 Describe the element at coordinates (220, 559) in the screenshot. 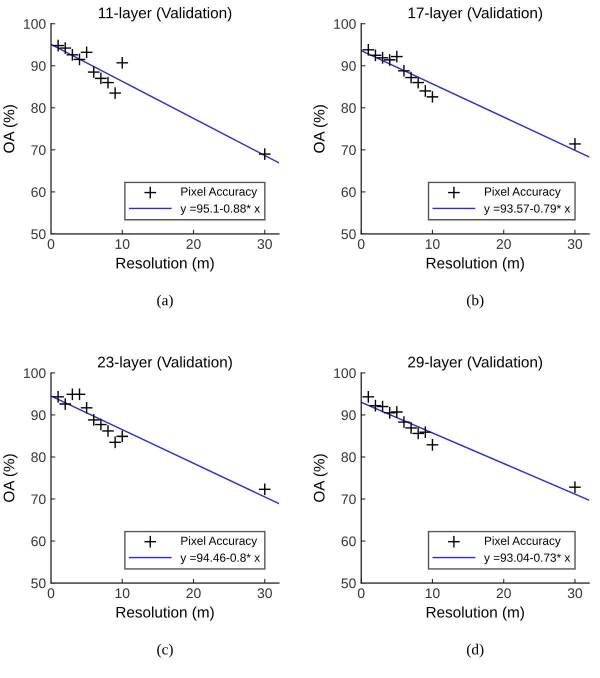

I see `legend-label: y =94.46-0.8* x` at that location.